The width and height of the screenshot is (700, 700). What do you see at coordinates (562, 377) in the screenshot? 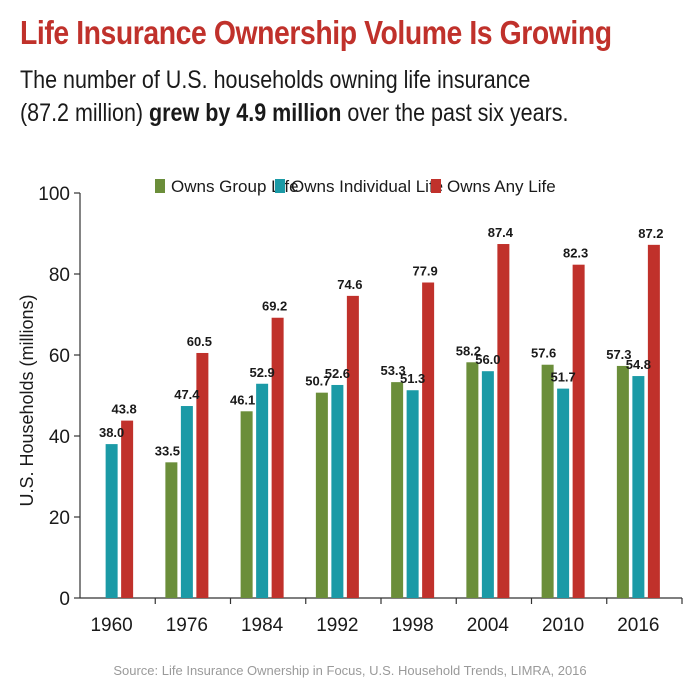
I see `data-label: 51.7` at bounding box center [562, 377].